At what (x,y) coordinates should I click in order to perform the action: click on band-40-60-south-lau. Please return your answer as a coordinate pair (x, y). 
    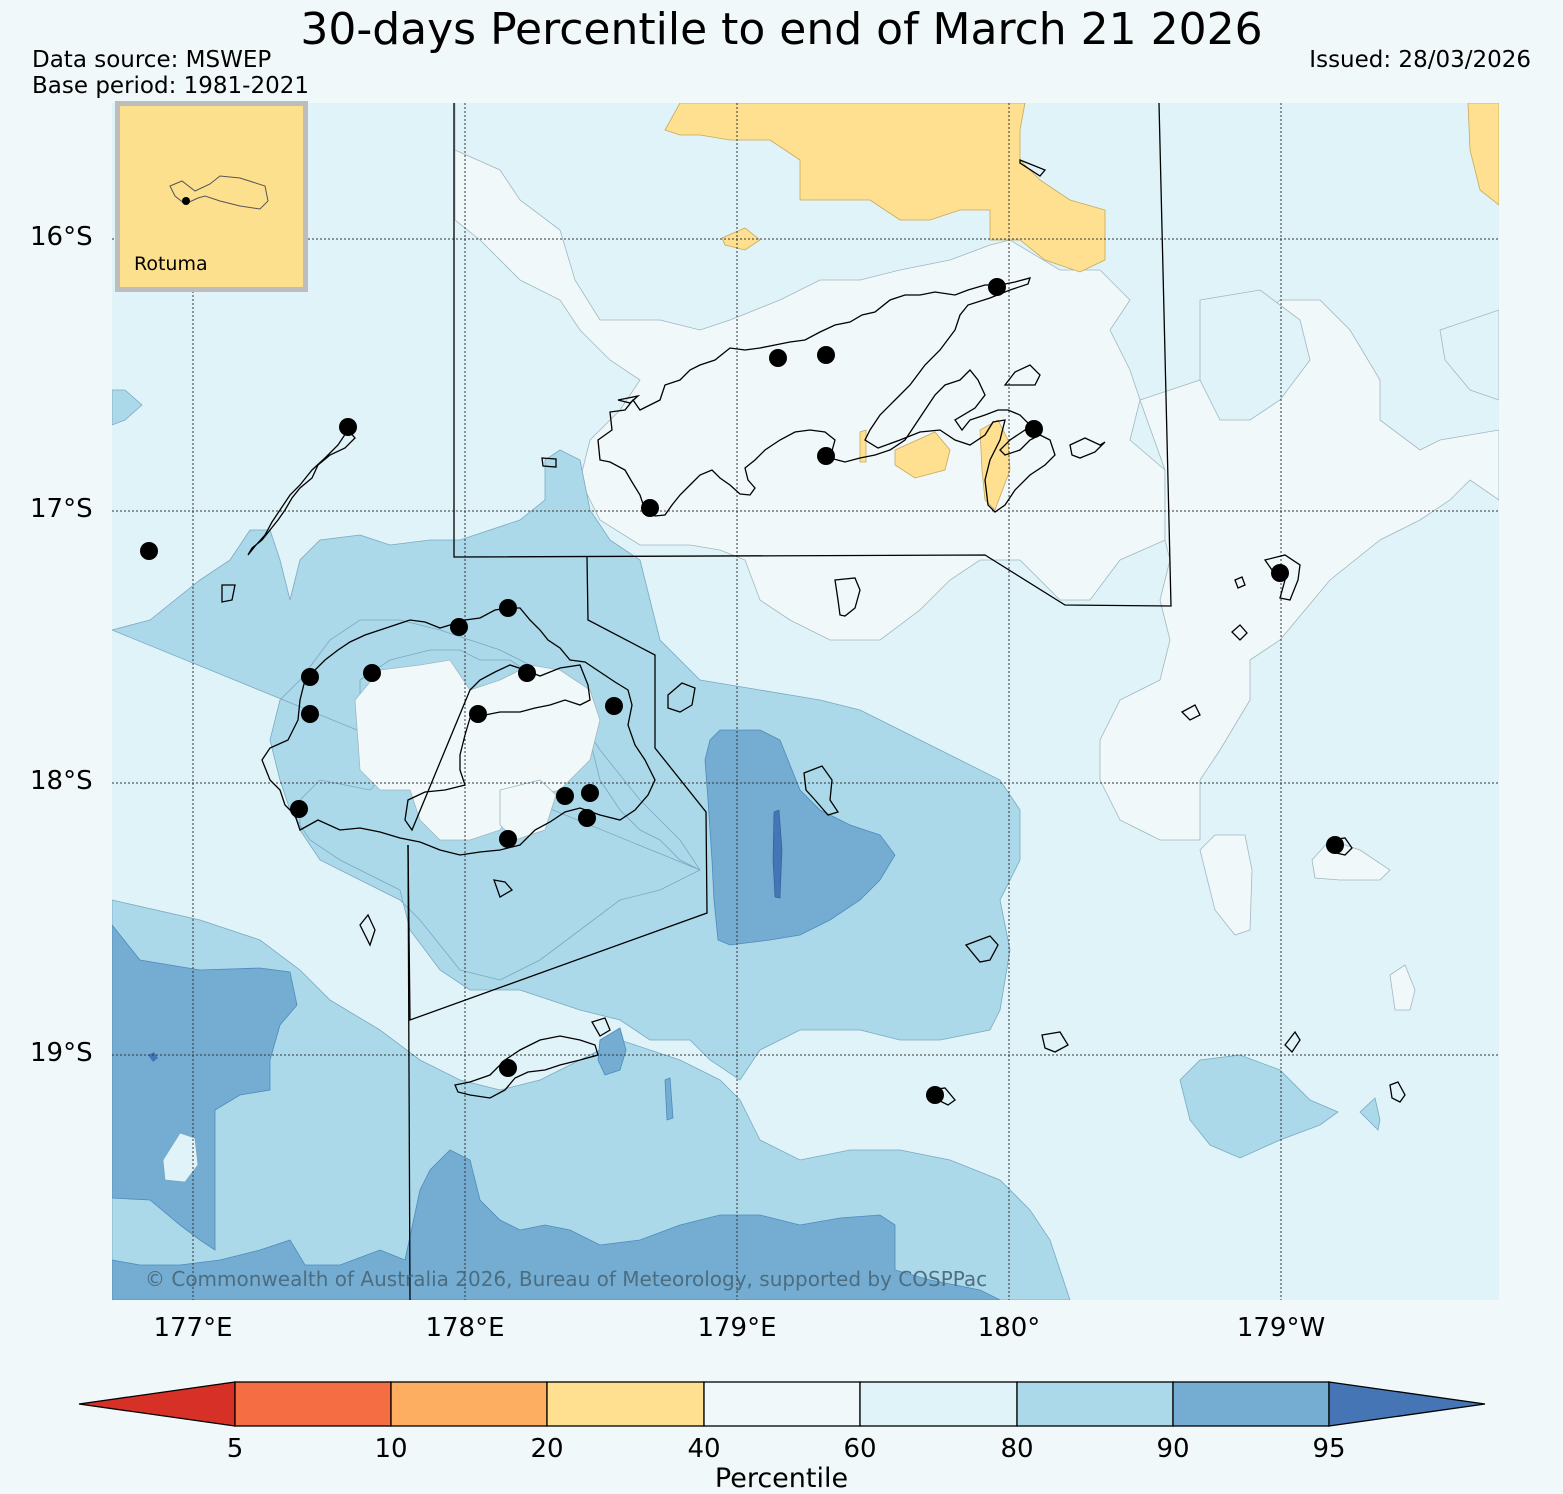
    Looking at the image, I should click on (1402, 987).